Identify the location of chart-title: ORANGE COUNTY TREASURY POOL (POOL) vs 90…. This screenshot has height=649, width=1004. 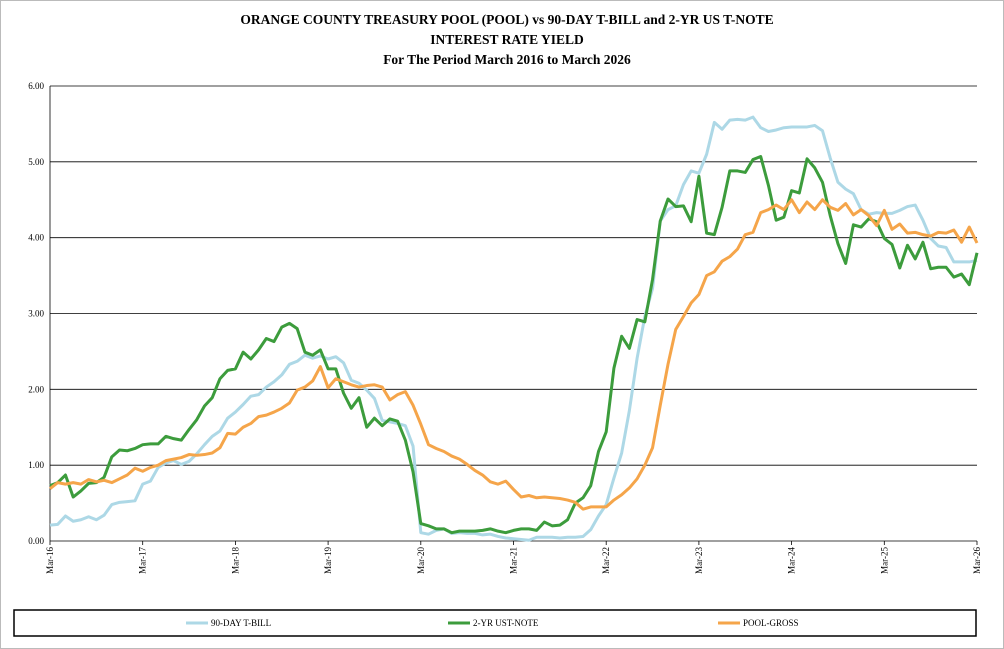
(506, 19).